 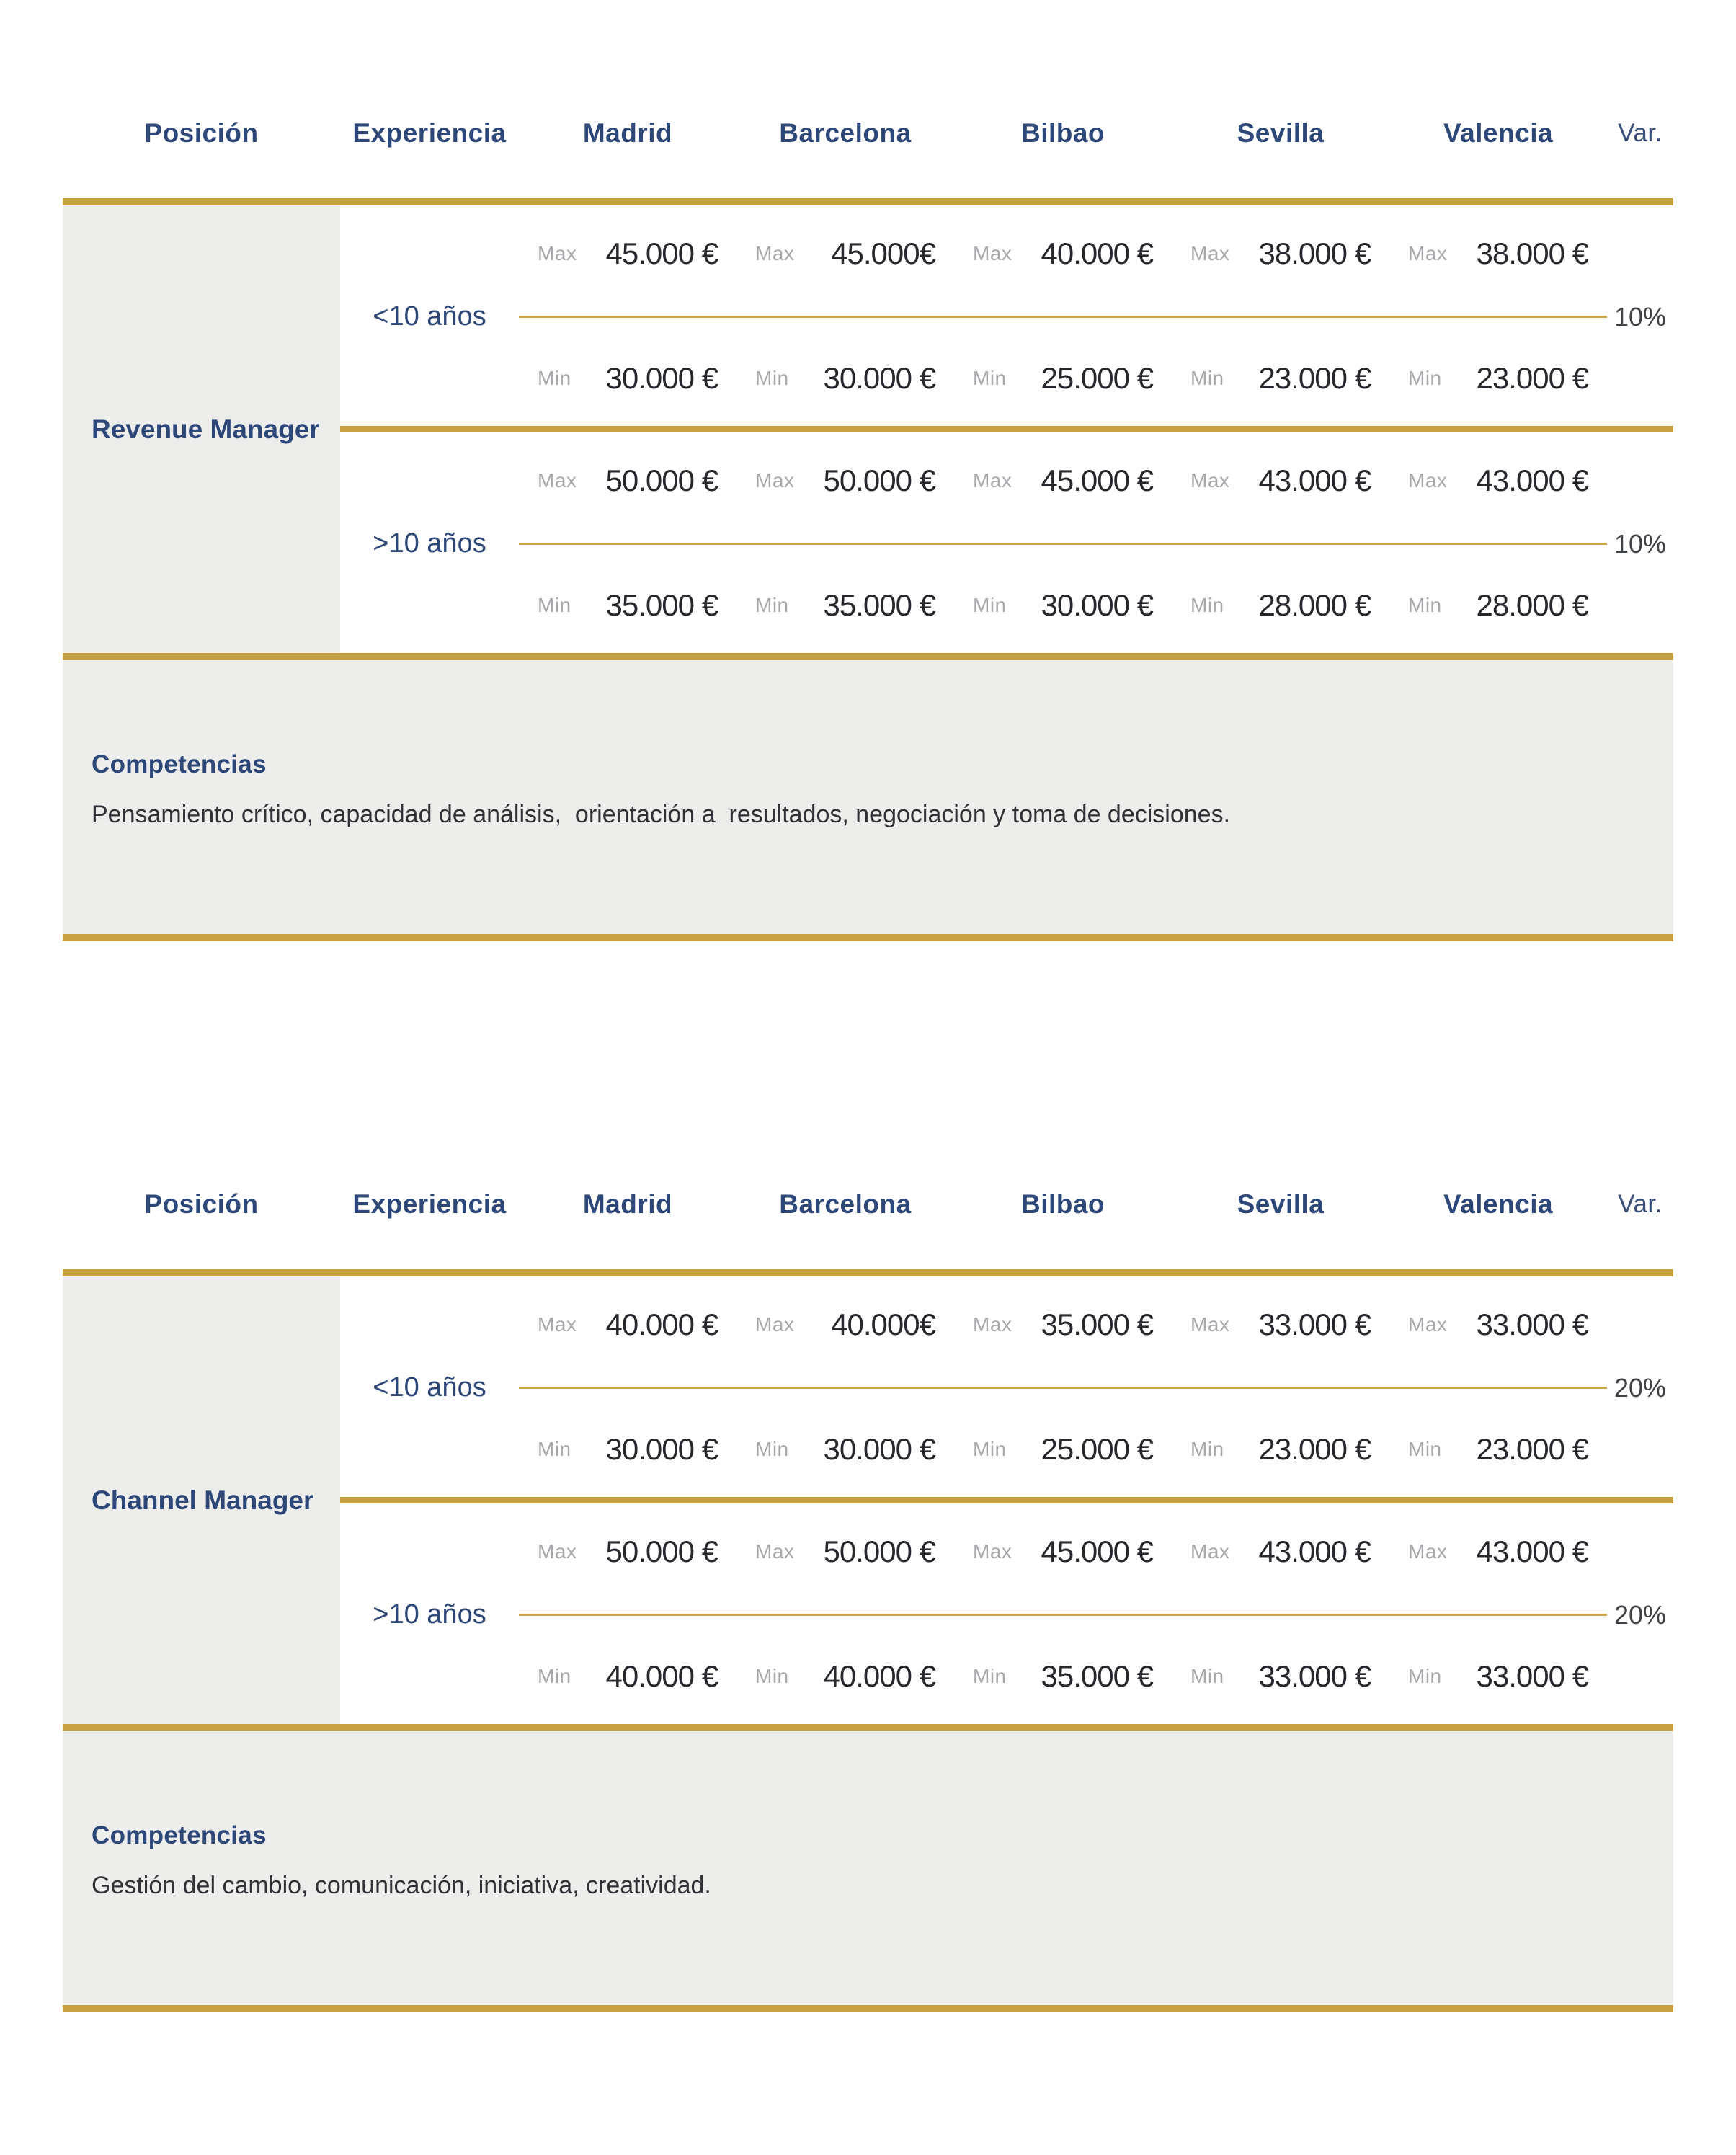 I want to click on min-row: Min 35.000 € Min 35.000 € Min 30.000 €, so click(x=1007, y=605).